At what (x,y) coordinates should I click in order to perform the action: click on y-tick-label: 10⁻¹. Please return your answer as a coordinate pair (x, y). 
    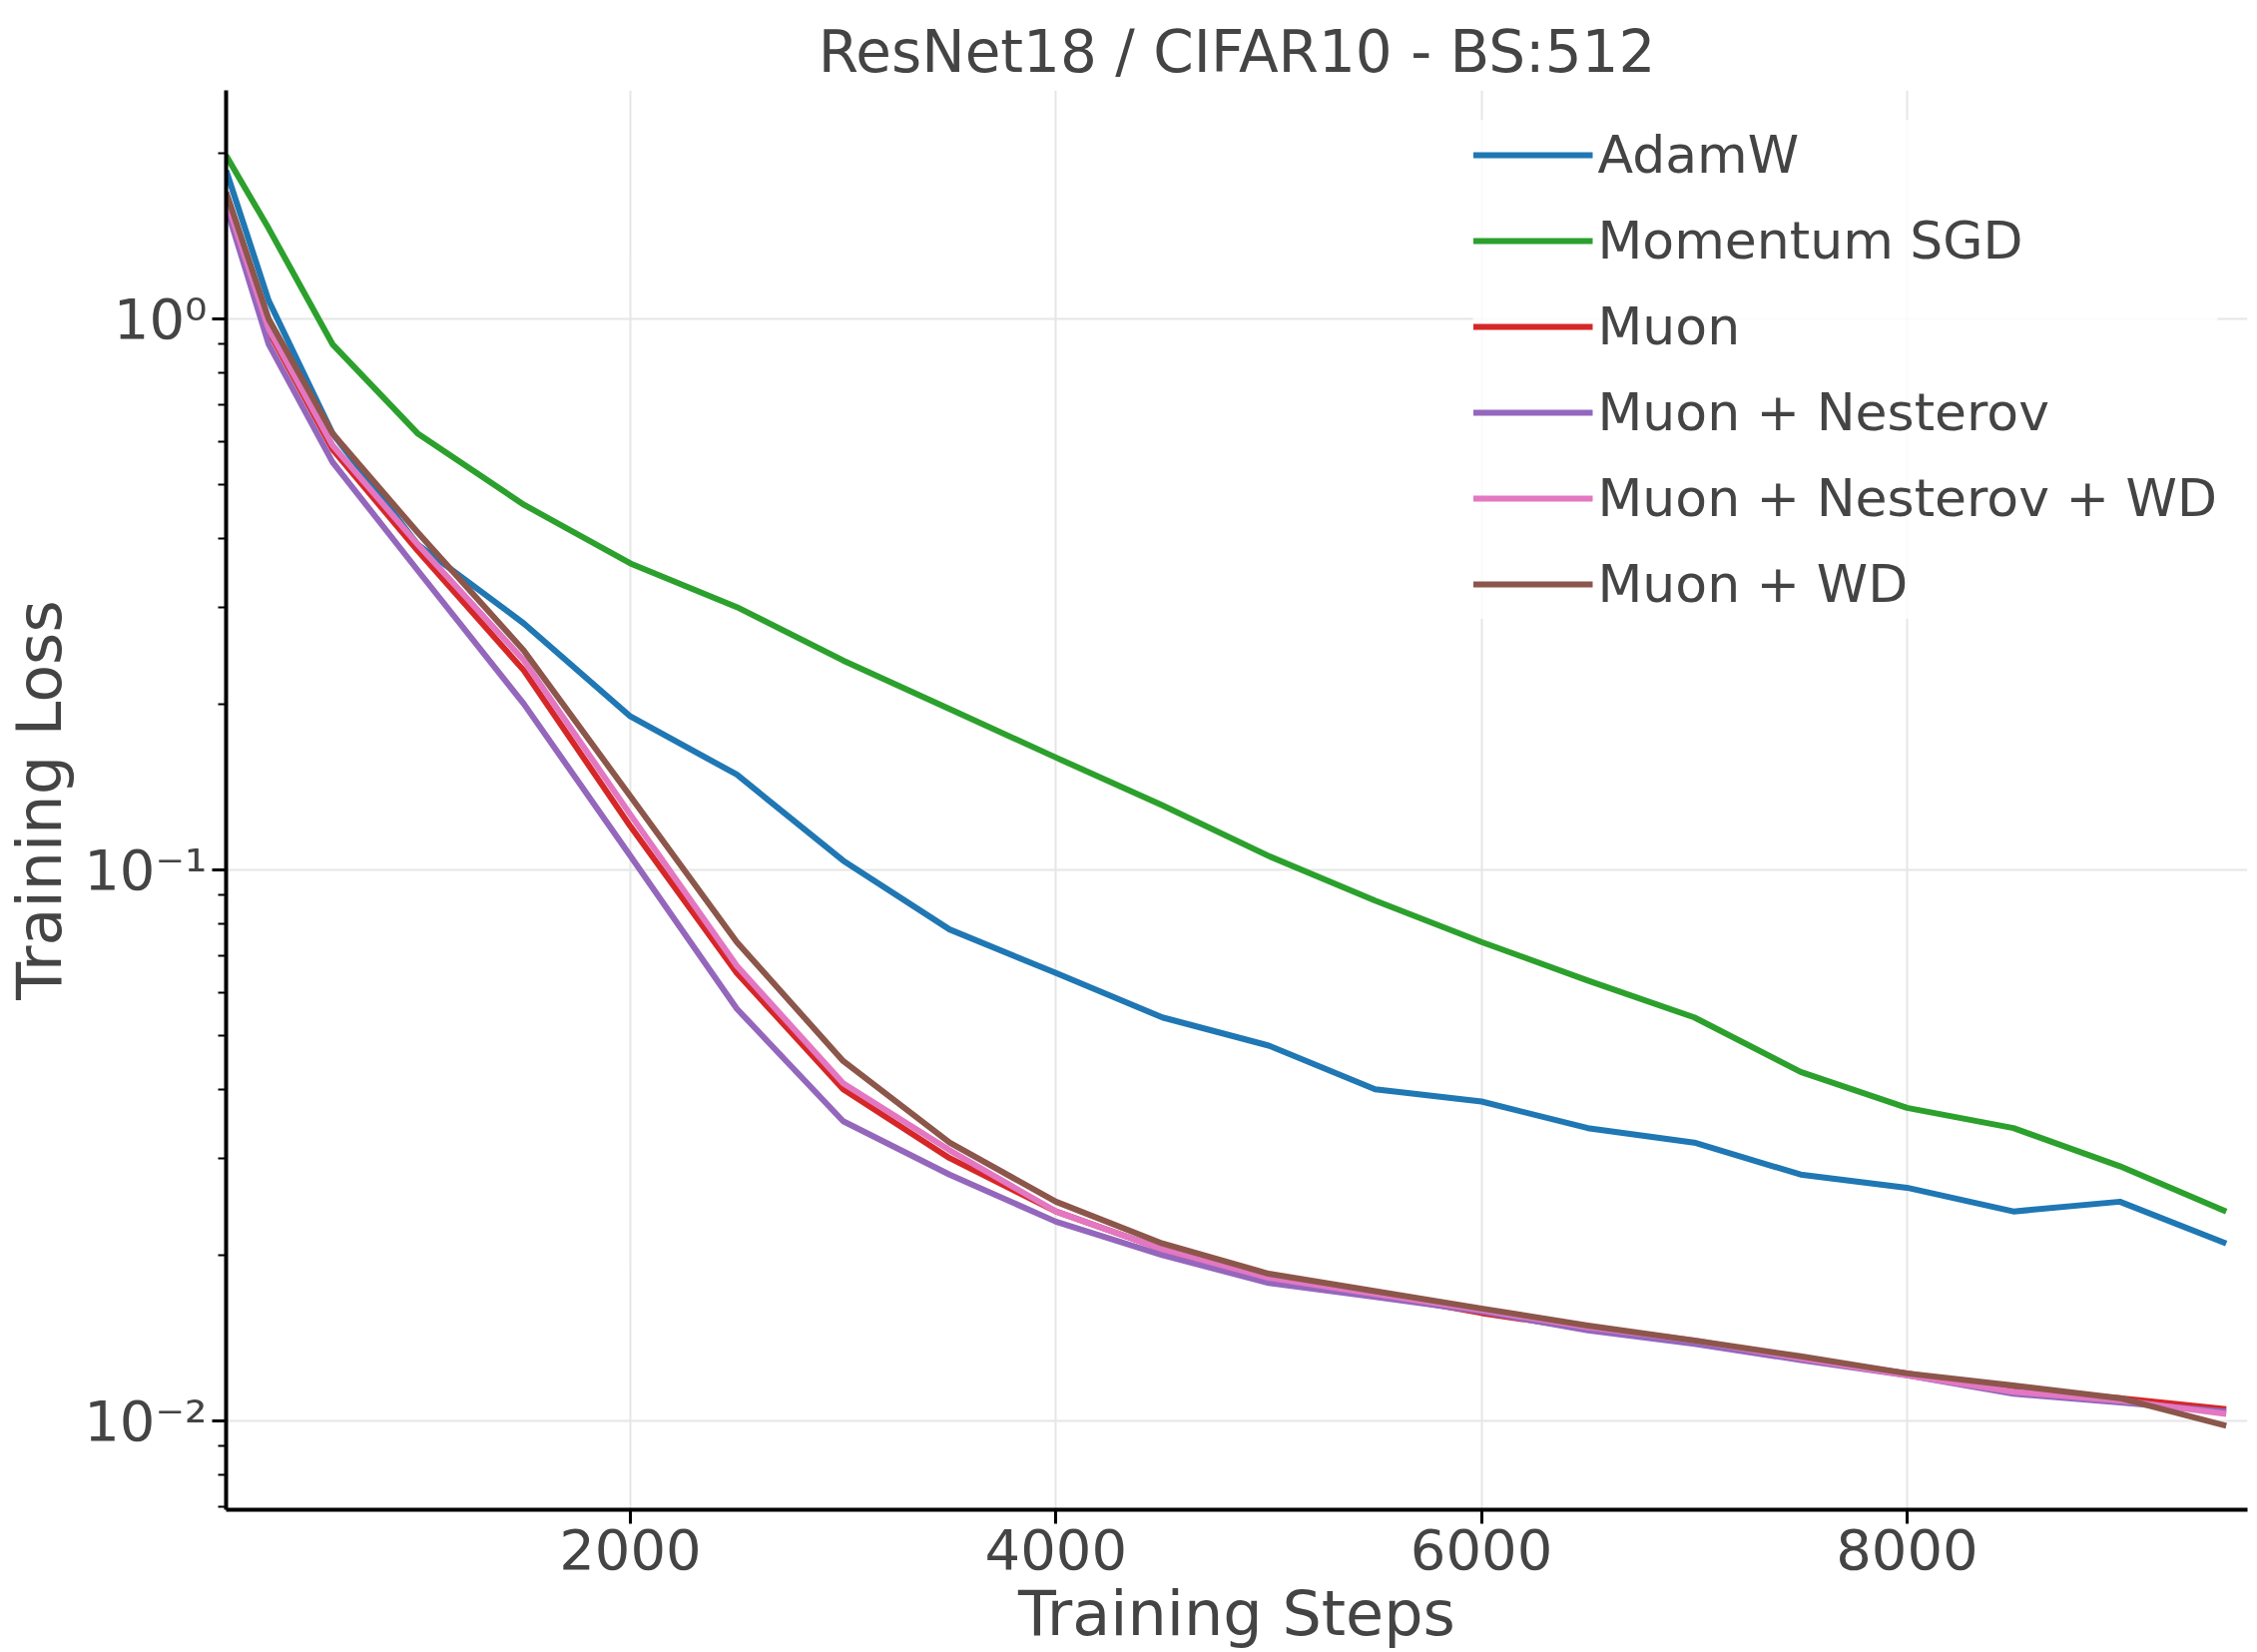
    Looking at the image, I should click on (146, 870).